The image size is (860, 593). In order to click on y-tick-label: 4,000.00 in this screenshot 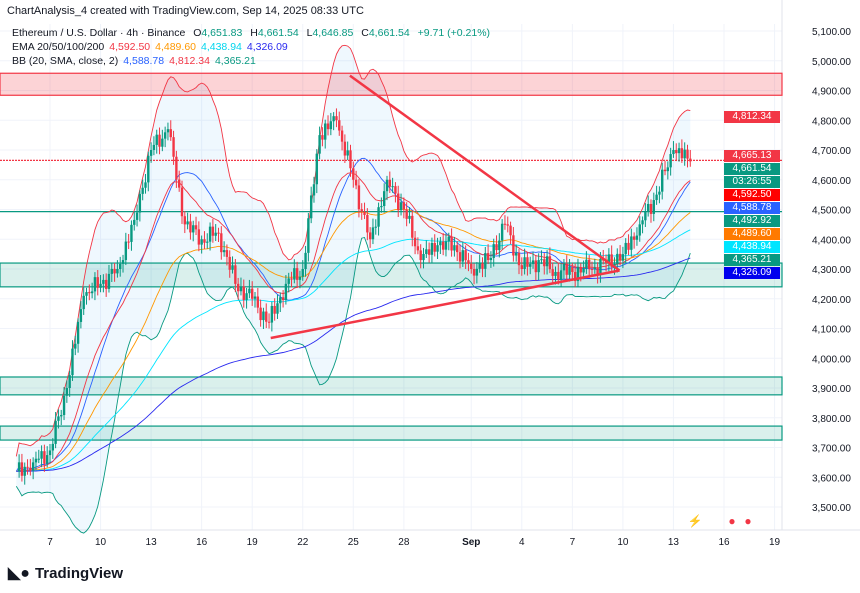, I will do `click(831, 359)`.